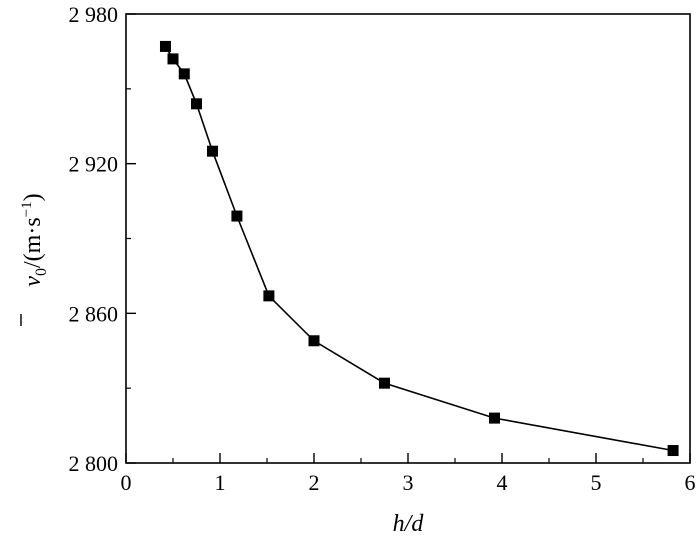 The image size is (700, 544). What do you see at coordinates (502, 482) in the screenshot?
I see `x-tick-label: 4` at bounding box center [502, 482].